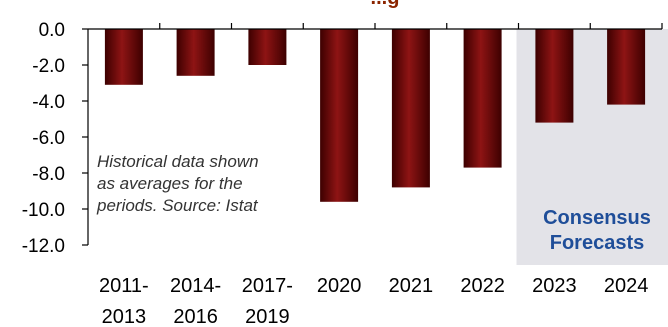  Describe the element at coordinates (267, 47) in the screenshot. I see `bar-2017-2019` at that location.